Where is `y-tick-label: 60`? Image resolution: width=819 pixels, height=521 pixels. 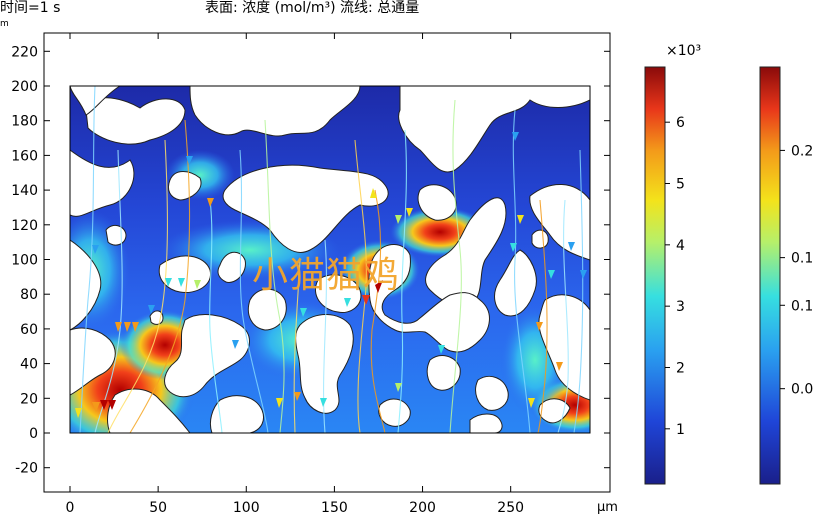 y-tick-label: 60 is located at coordinates (29, 330).